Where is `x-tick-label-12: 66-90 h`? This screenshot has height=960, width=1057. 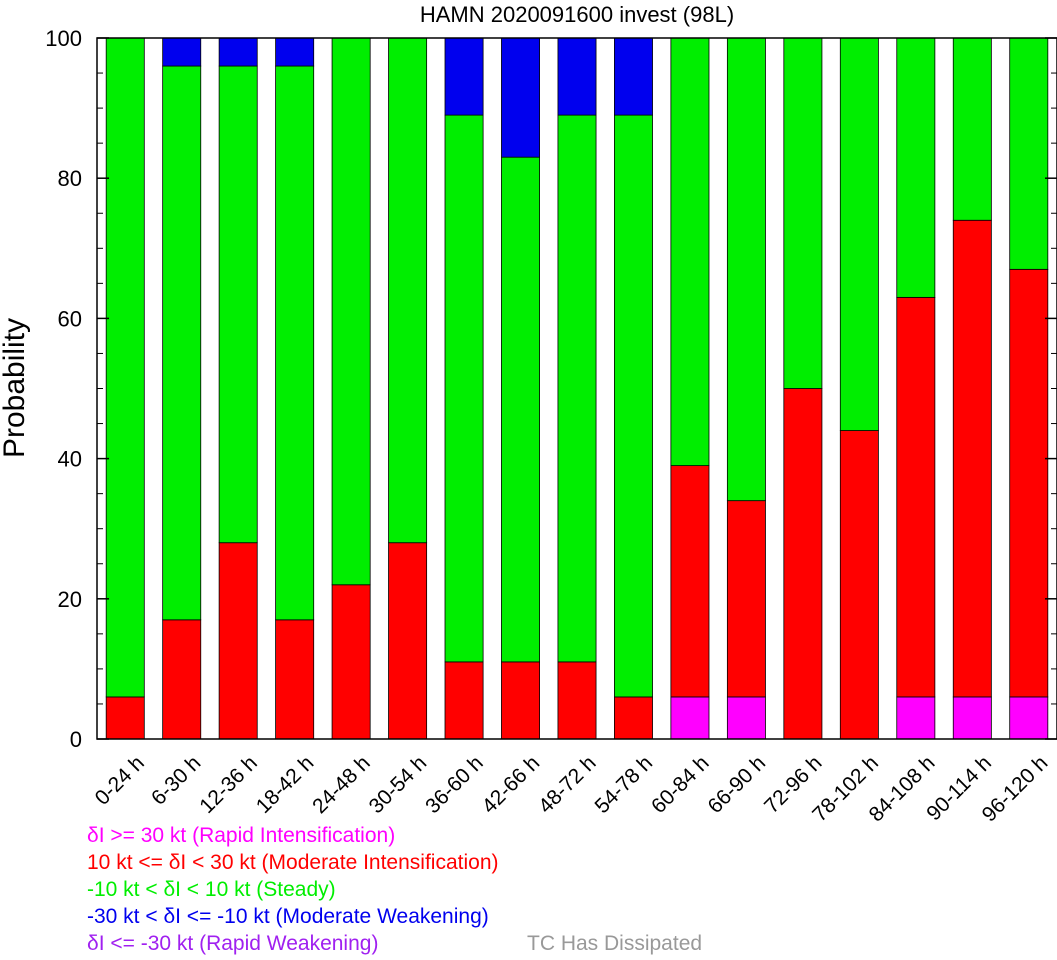 x-tick-label-12: 66-90 h is located at coordinates (737, 784).